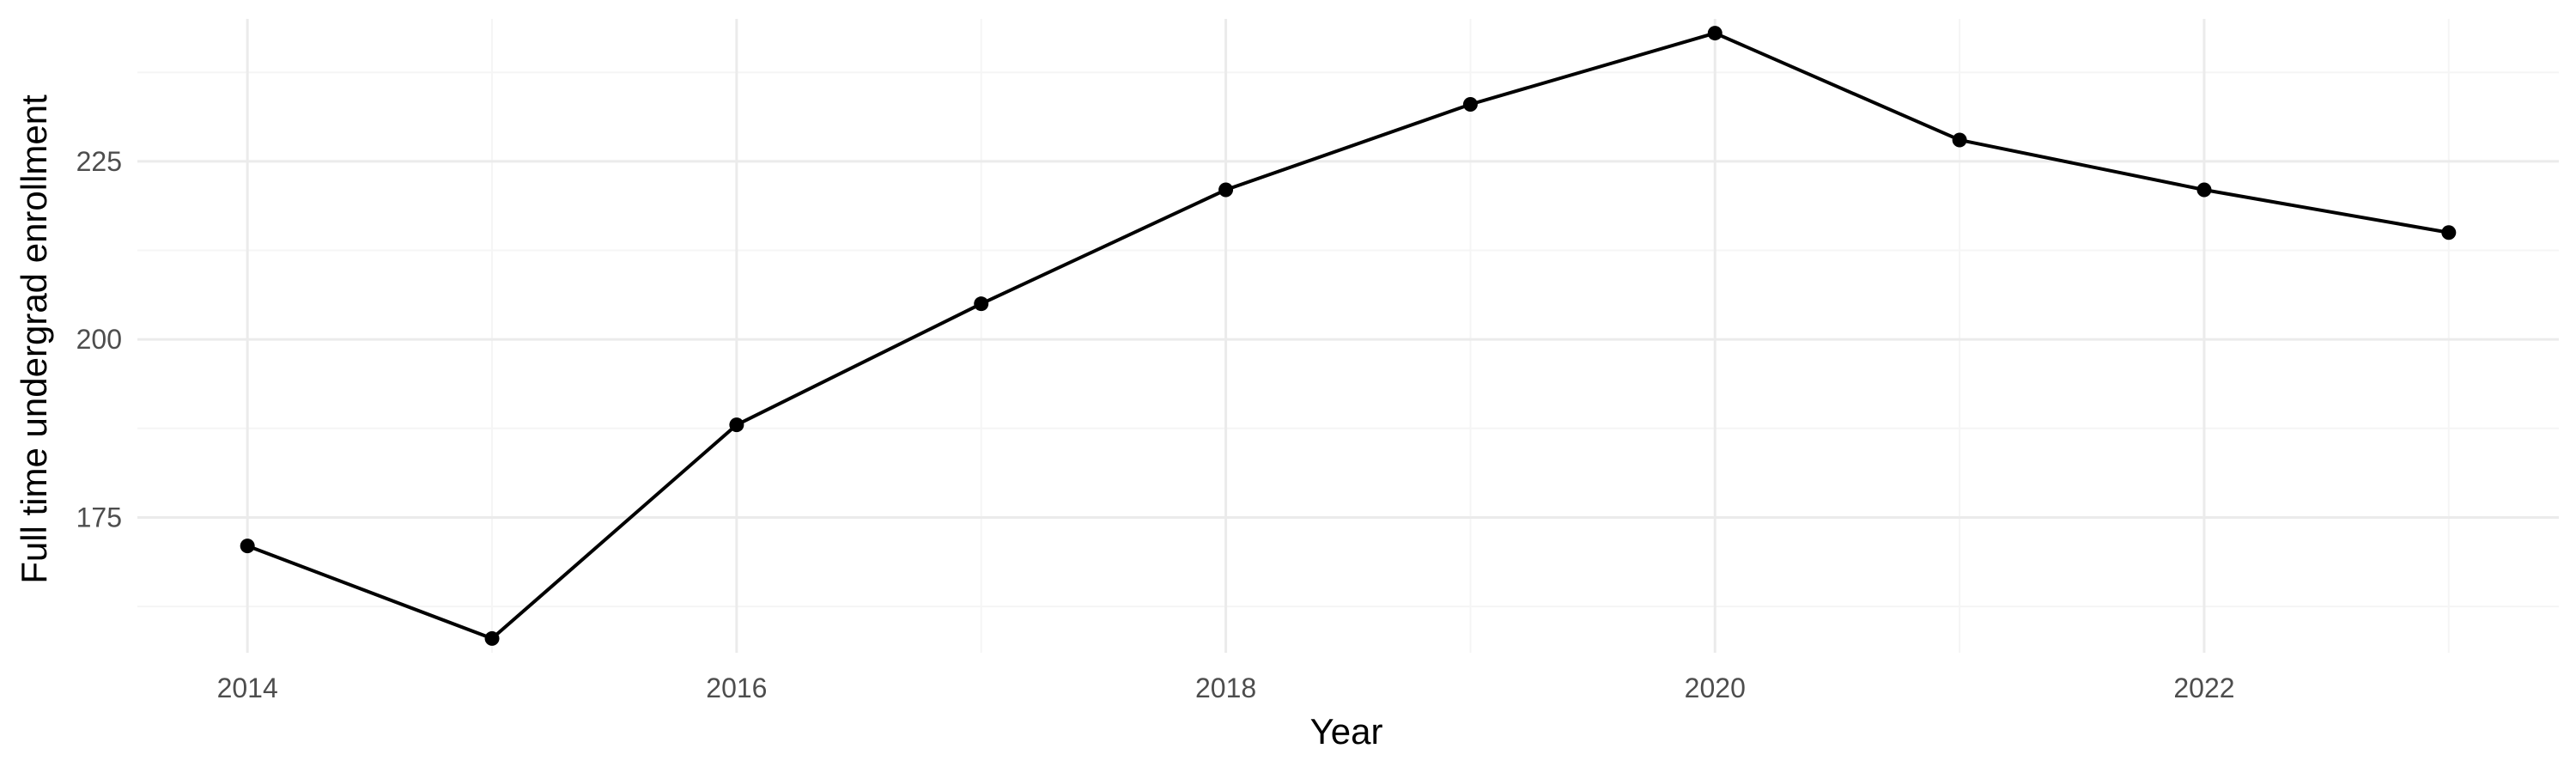  What do you see at coordinates (99, 161) in the screenshot?
I see `y-tick-label: 225` at bounding box center [99, 161].